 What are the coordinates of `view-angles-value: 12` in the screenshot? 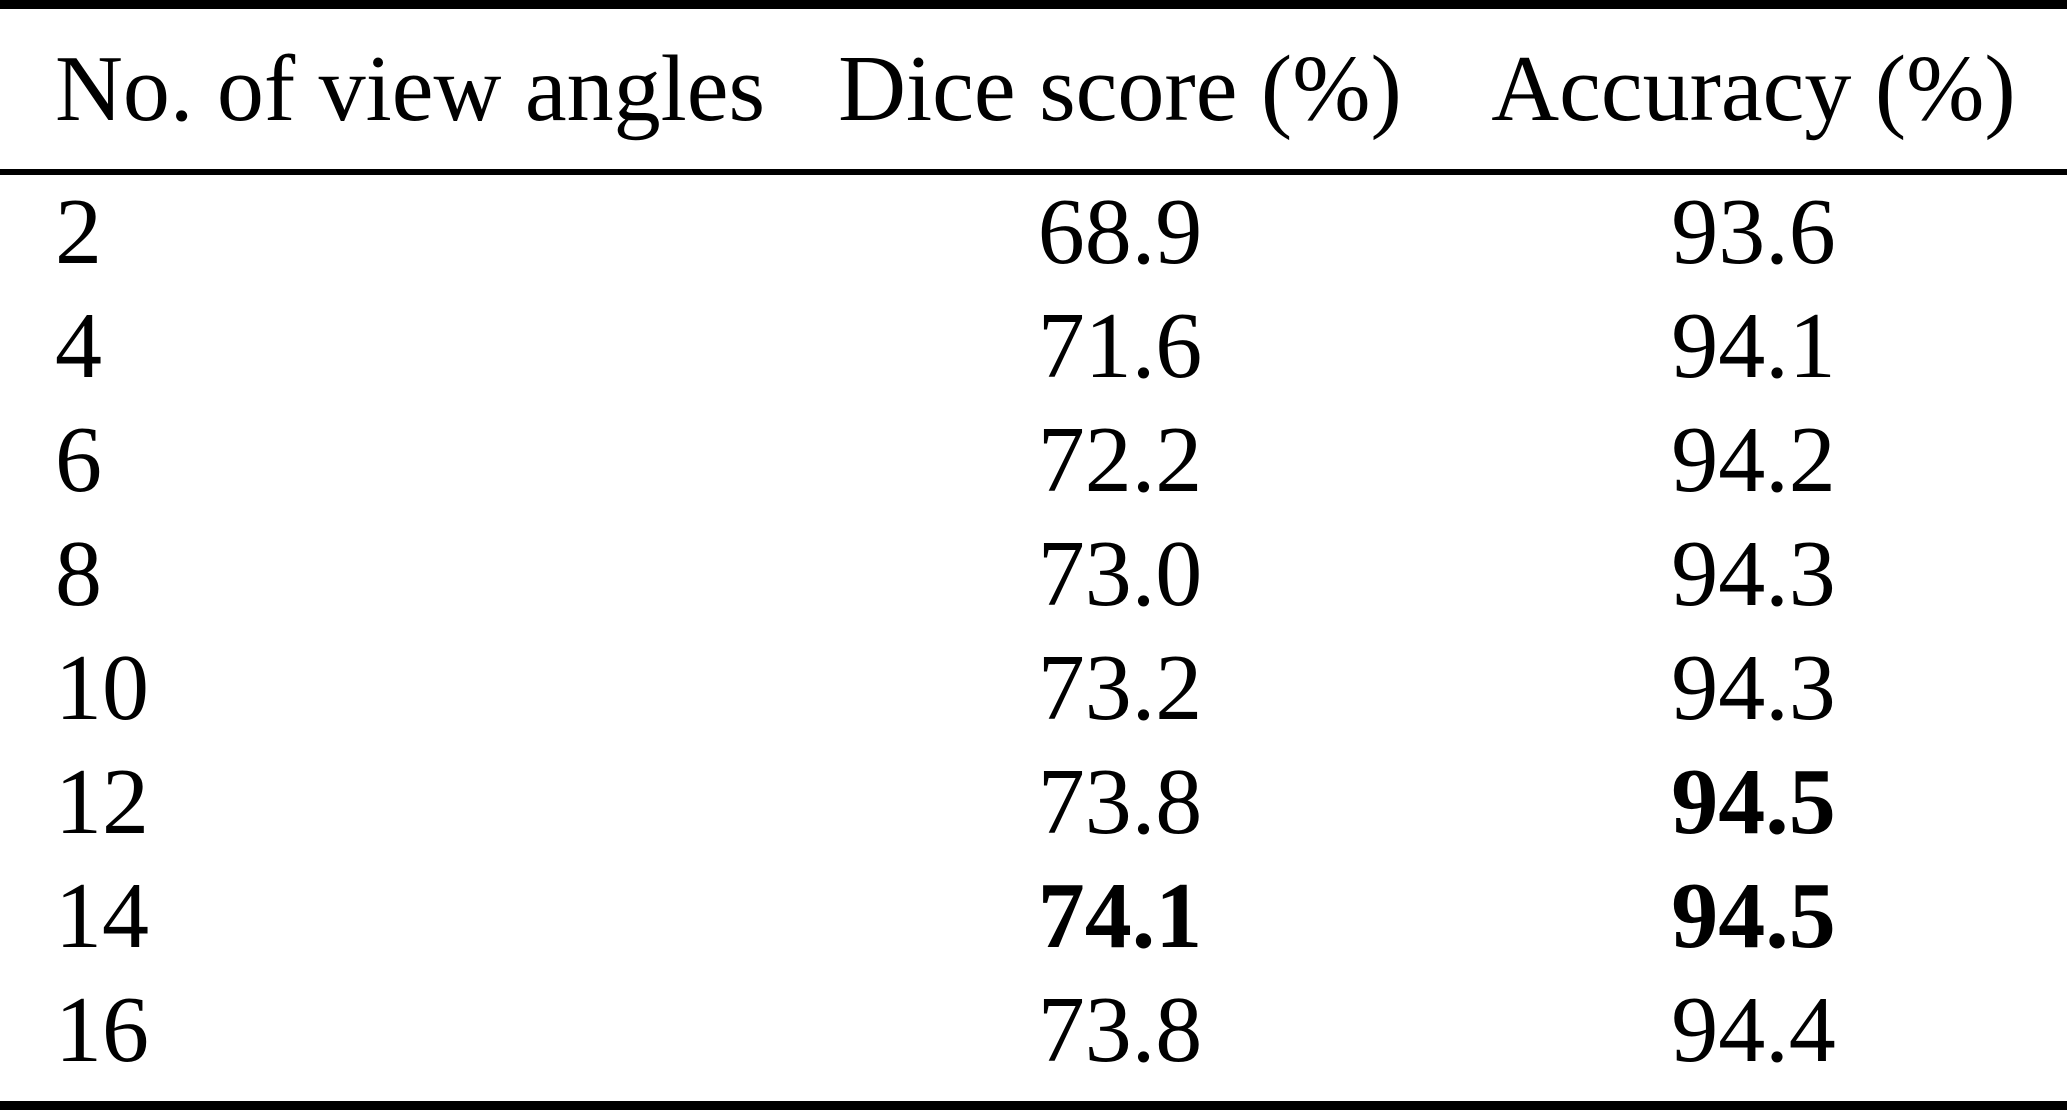 It's located at (102, 802).